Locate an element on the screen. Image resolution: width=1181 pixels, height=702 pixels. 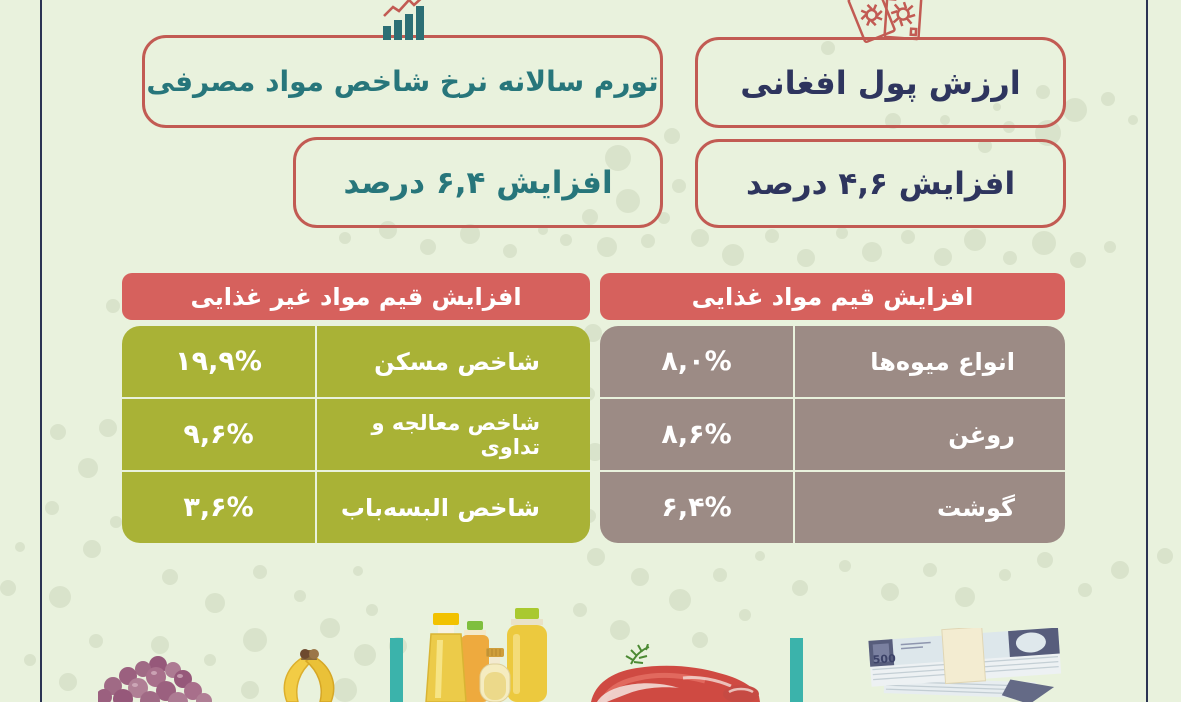
table-row: انواع میوه‌ها ۸,۰% is located at coordinates (832, 361).